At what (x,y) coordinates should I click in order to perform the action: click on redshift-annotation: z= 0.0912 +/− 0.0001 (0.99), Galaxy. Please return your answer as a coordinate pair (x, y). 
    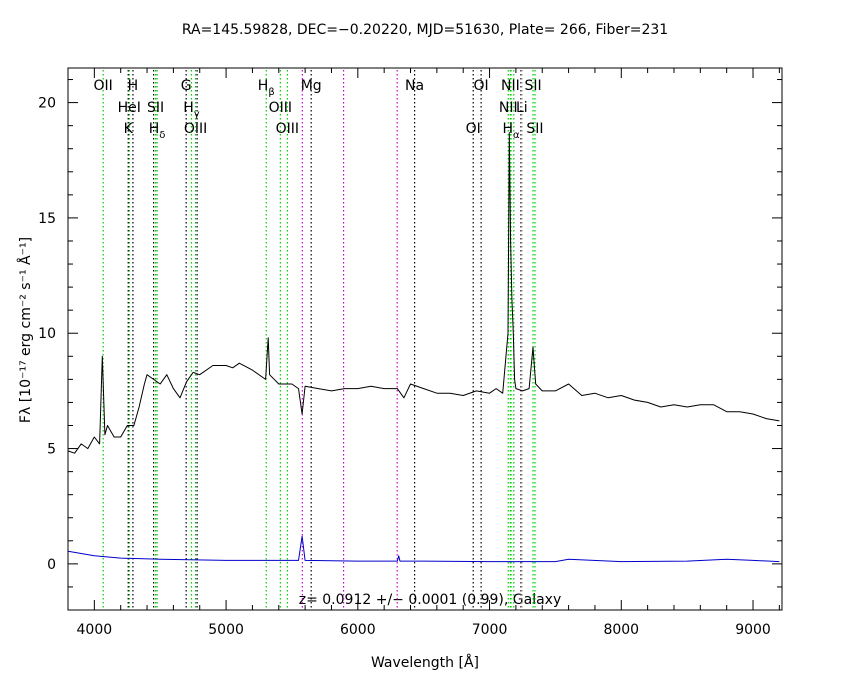
    Looking at the image, I should click on (430, 600).